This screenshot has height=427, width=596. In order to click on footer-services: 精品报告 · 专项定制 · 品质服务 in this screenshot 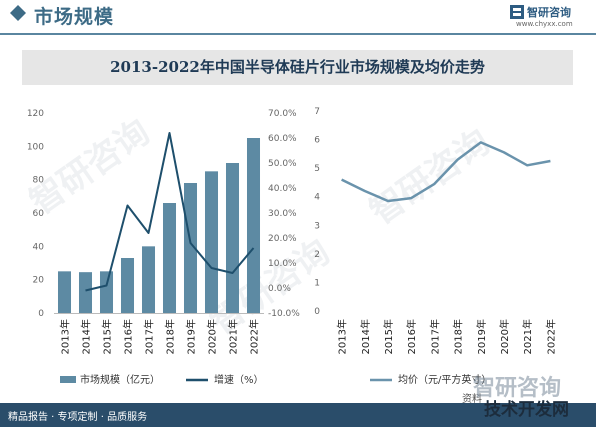, I will do `click(78, 417)`.